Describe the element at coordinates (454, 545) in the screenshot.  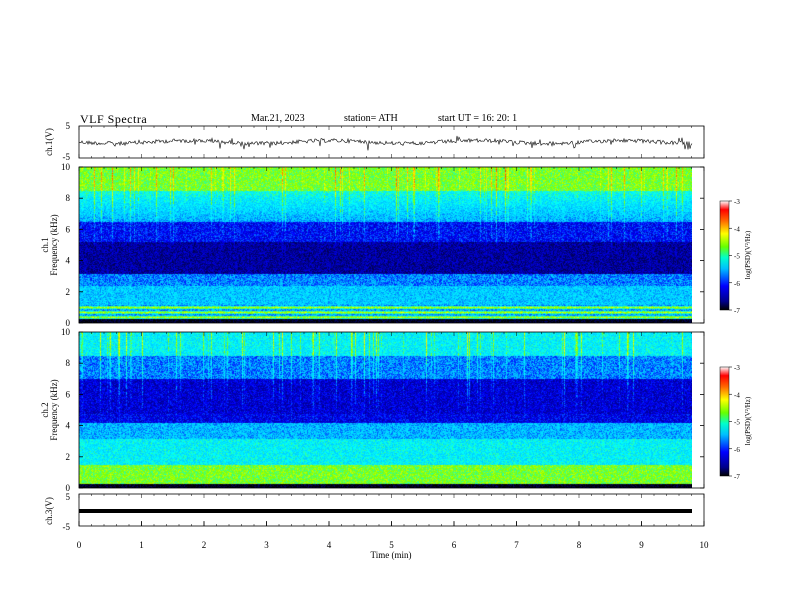
I see `x-tick-label: 6` at that location.